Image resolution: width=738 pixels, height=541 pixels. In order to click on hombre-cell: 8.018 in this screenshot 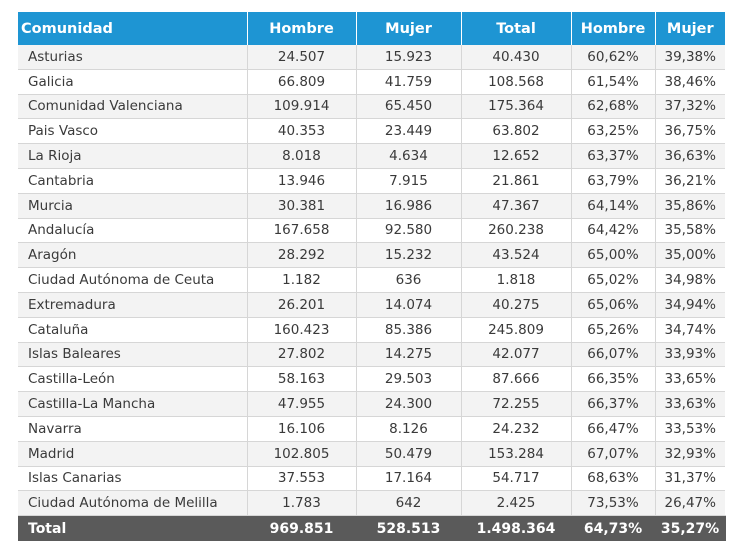, I will do `click(302, 156)`.